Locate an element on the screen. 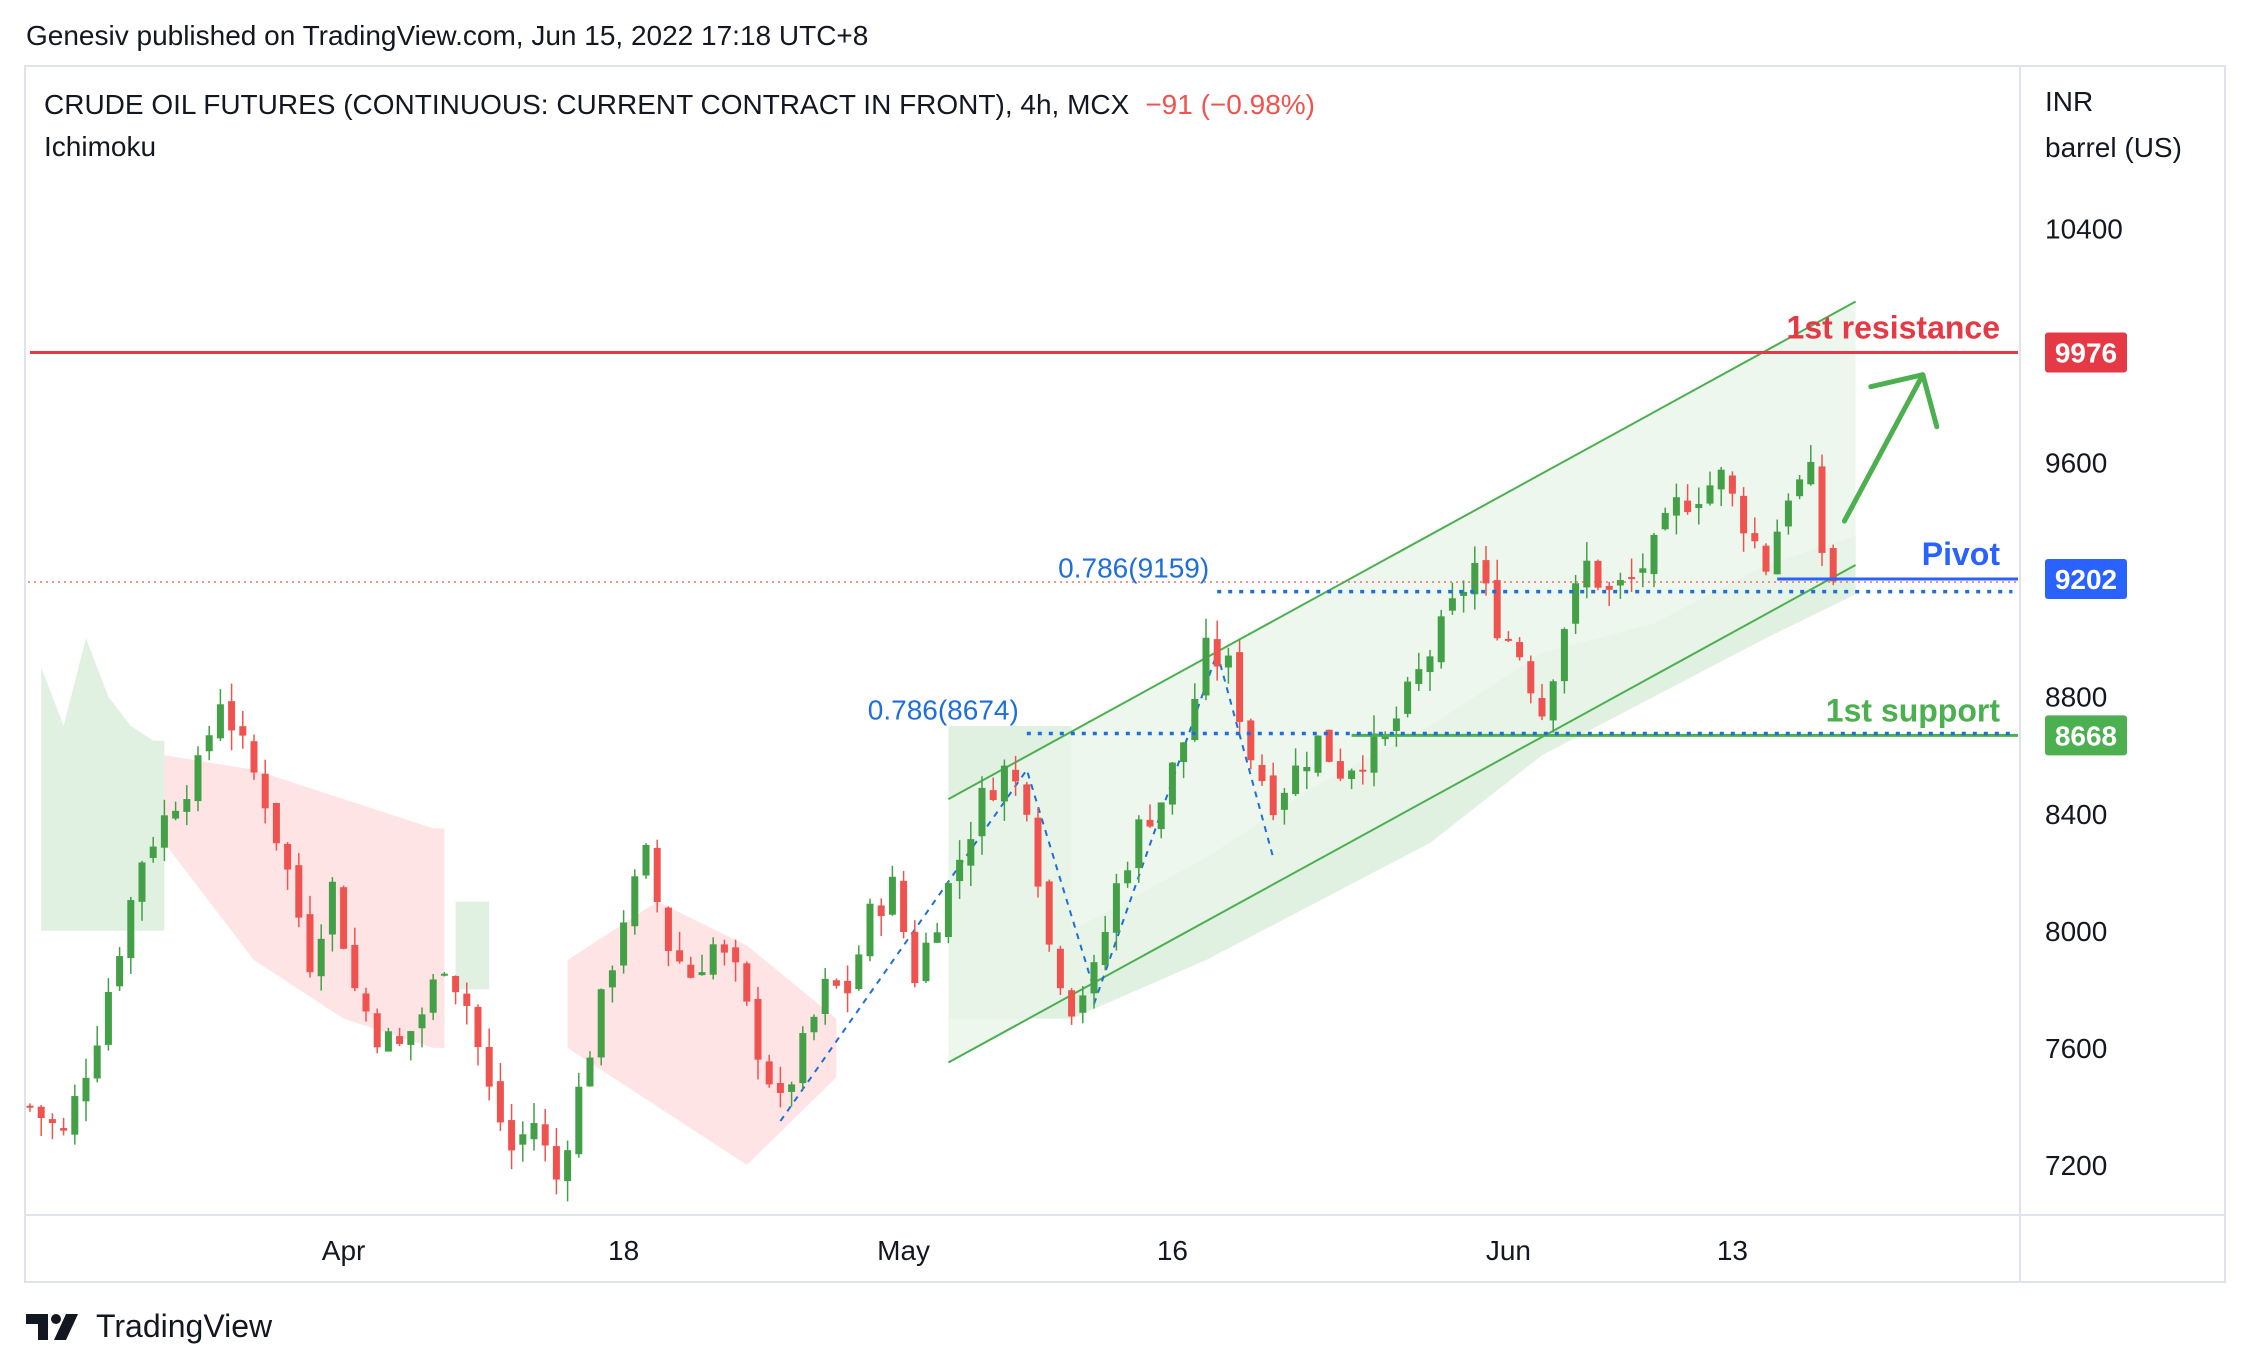 The image size is (2250, 1368). arrow-head is located at coordinates (1904, 401).